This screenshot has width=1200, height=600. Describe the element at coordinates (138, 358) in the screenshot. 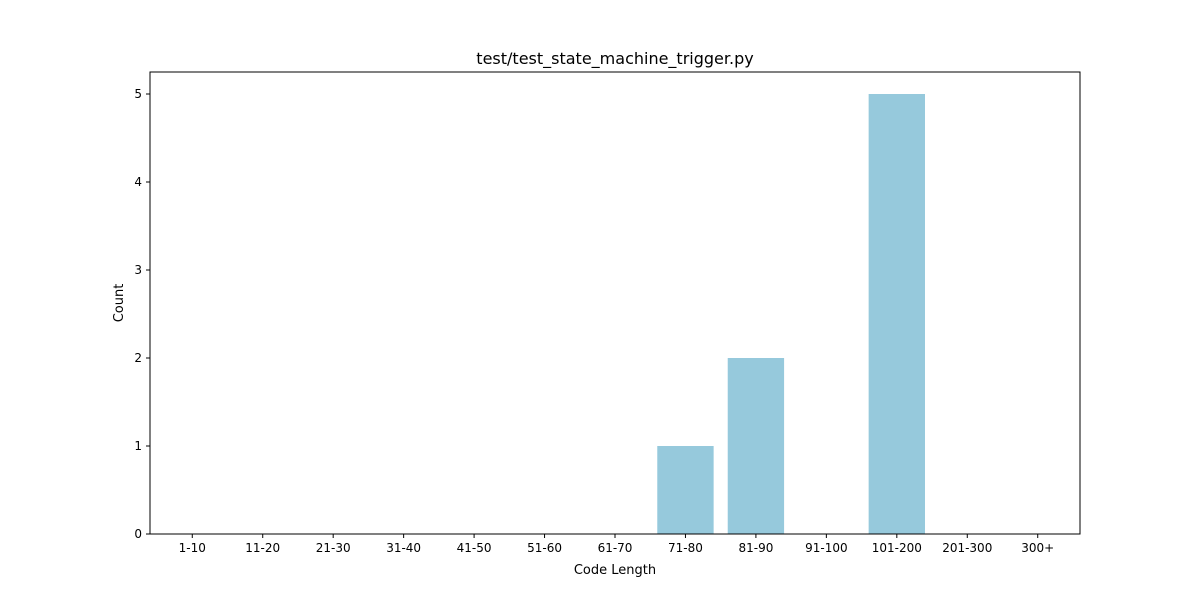

I see `y-tick-label: 2` at that location.